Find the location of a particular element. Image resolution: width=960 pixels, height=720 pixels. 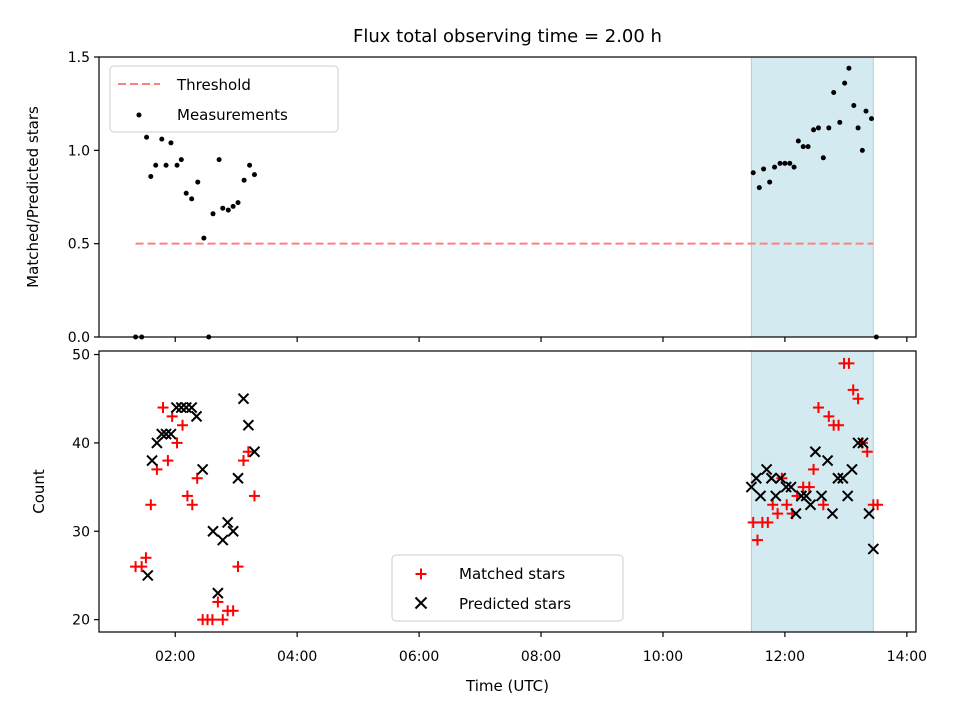

x-axis-label: Time (UTC) is located at coordinates (507, 686).